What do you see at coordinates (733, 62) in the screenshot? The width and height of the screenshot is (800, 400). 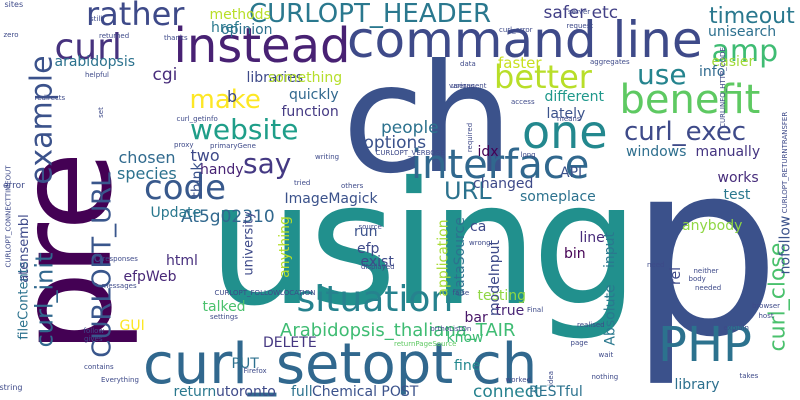 I see `cloud-word: easier` at bounding box center [733, 62].